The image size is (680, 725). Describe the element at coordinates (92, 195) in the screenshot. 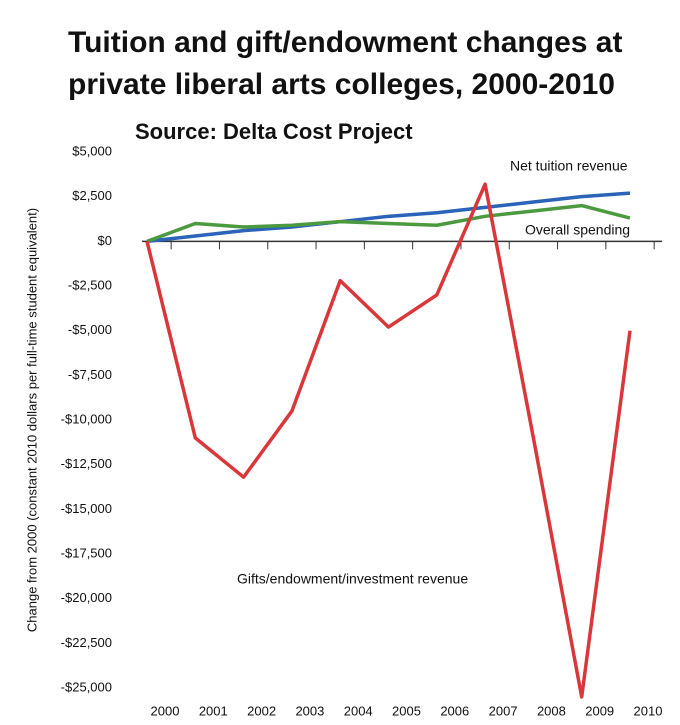

I see `y-tick-label: $2,500` at that location.